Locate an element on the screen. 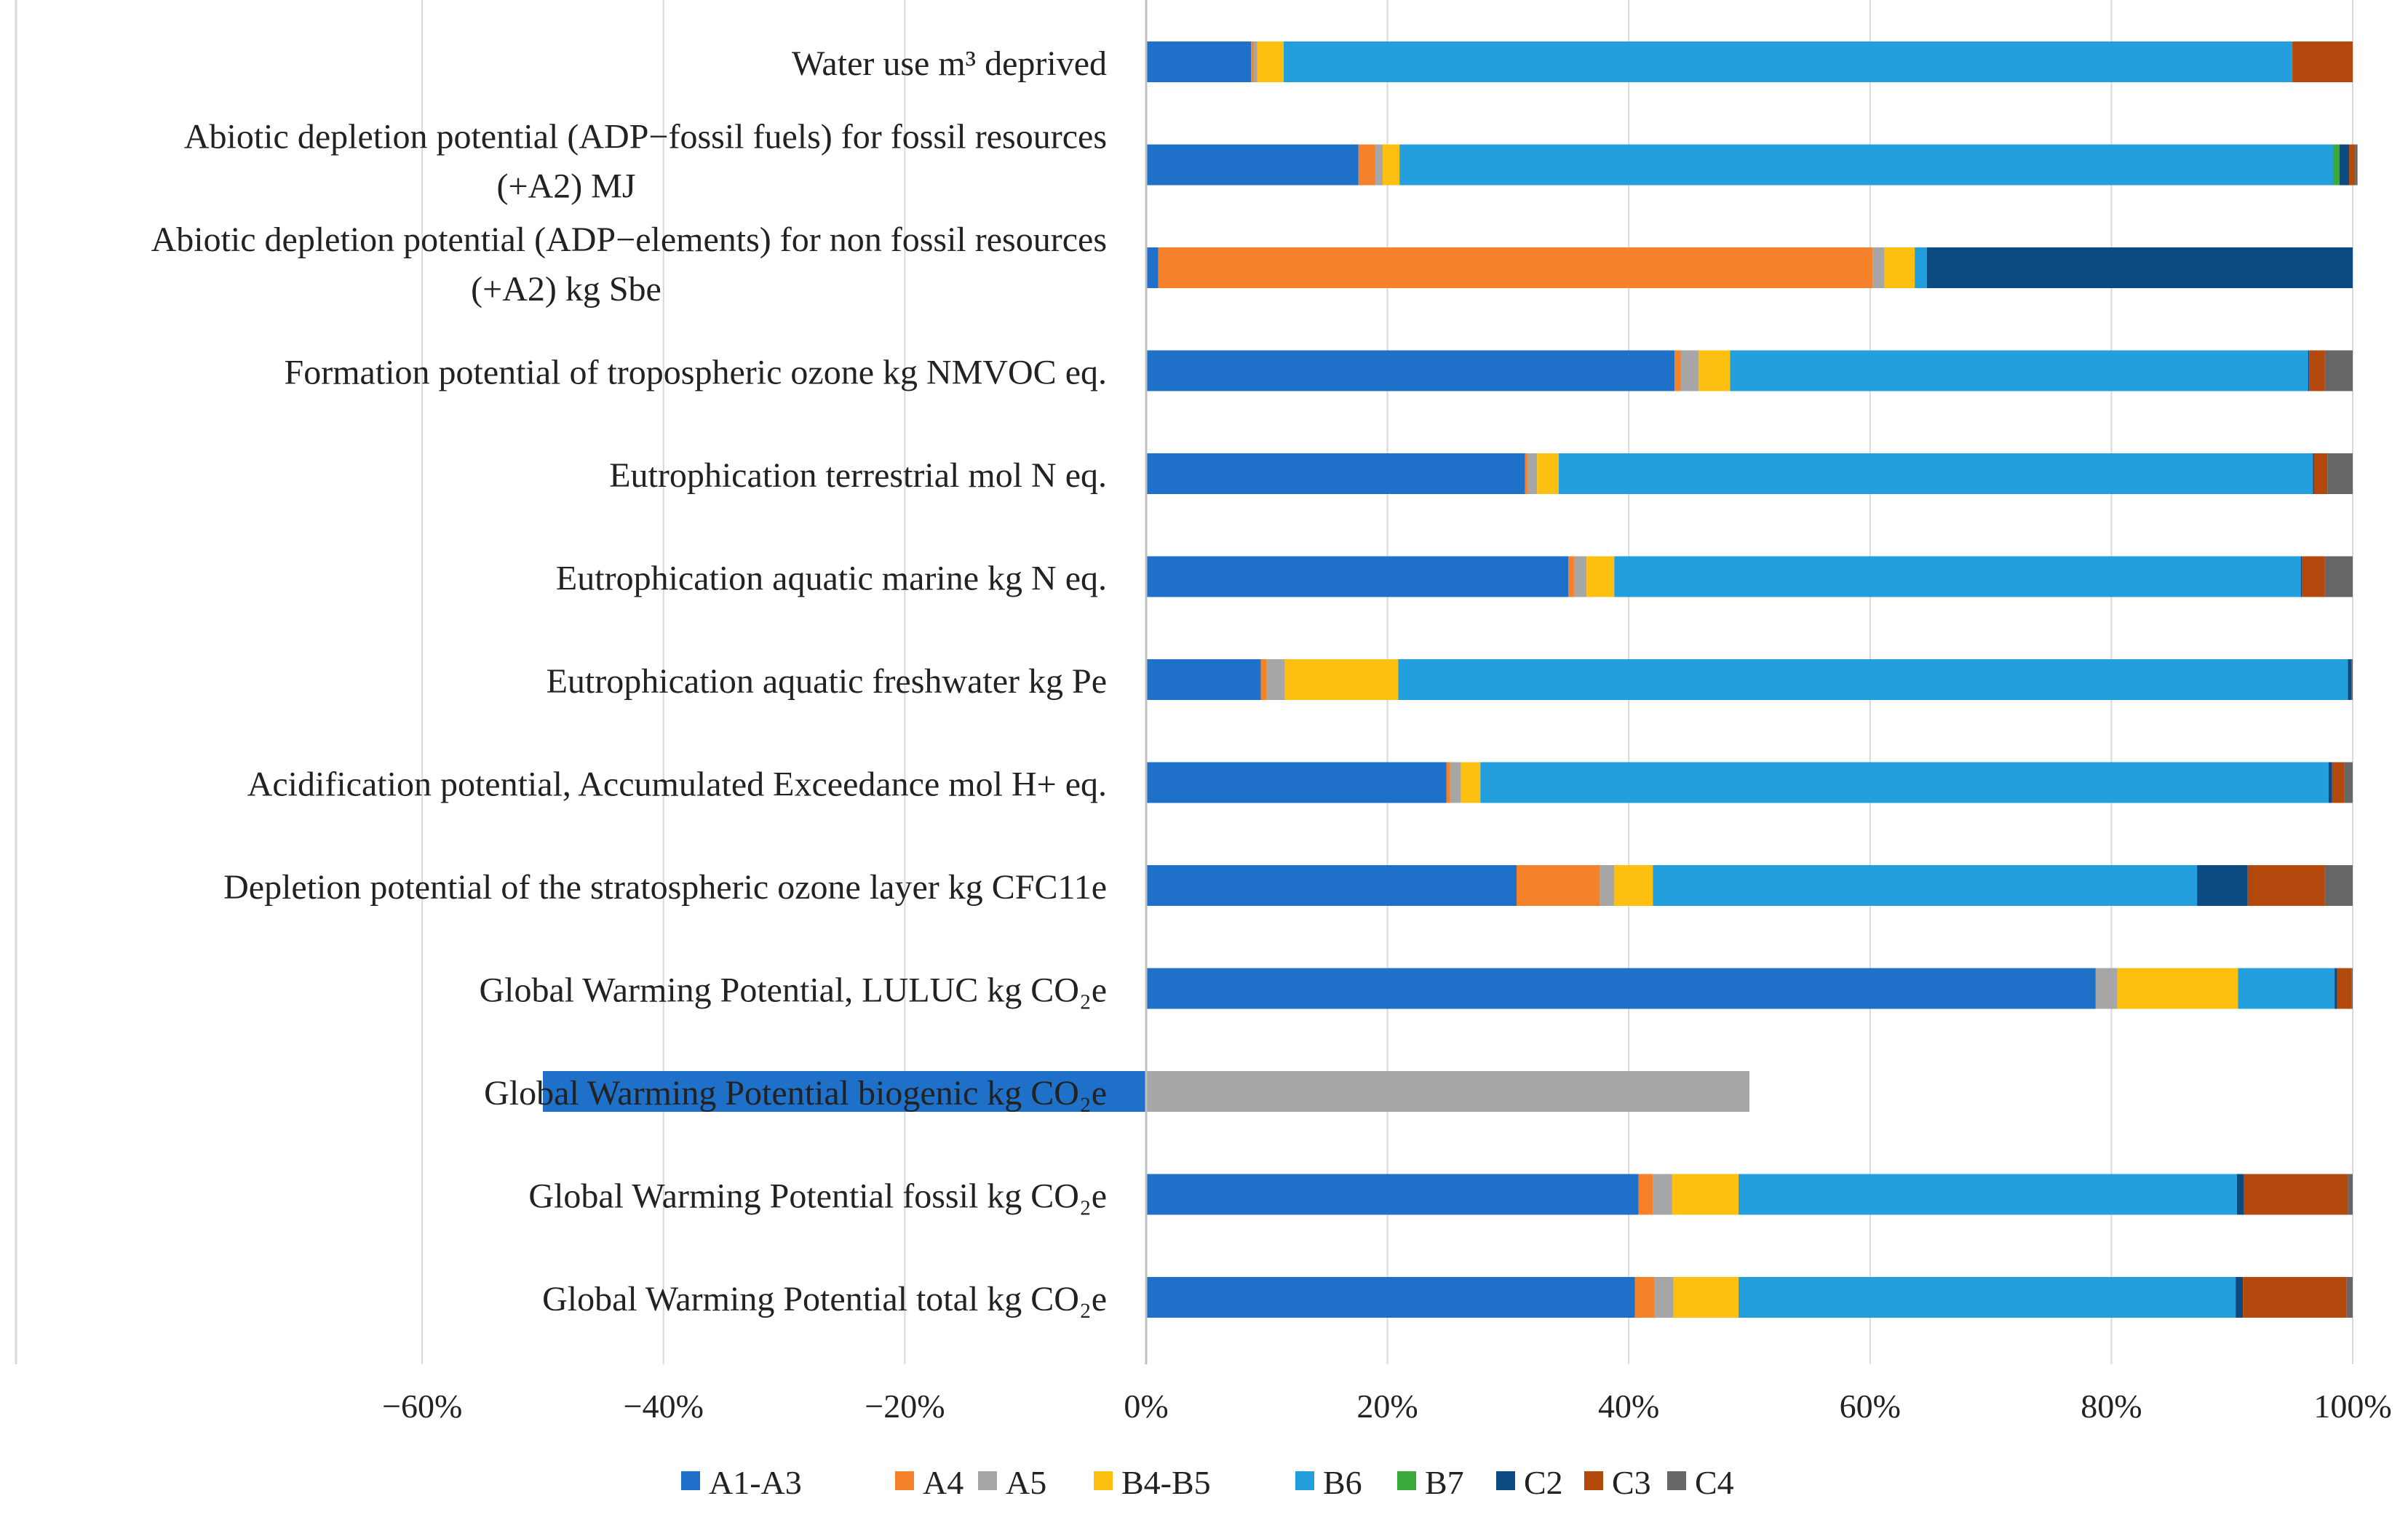  category-label-line: Water use m³ deprived is located at coordinates (949, 63).